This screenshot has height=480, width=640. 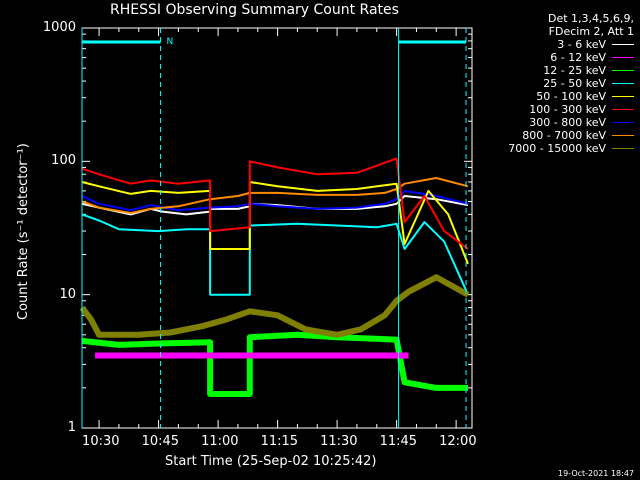 I want to click on legend-label: 50 - 100 keV, so click(x=571, y=96).